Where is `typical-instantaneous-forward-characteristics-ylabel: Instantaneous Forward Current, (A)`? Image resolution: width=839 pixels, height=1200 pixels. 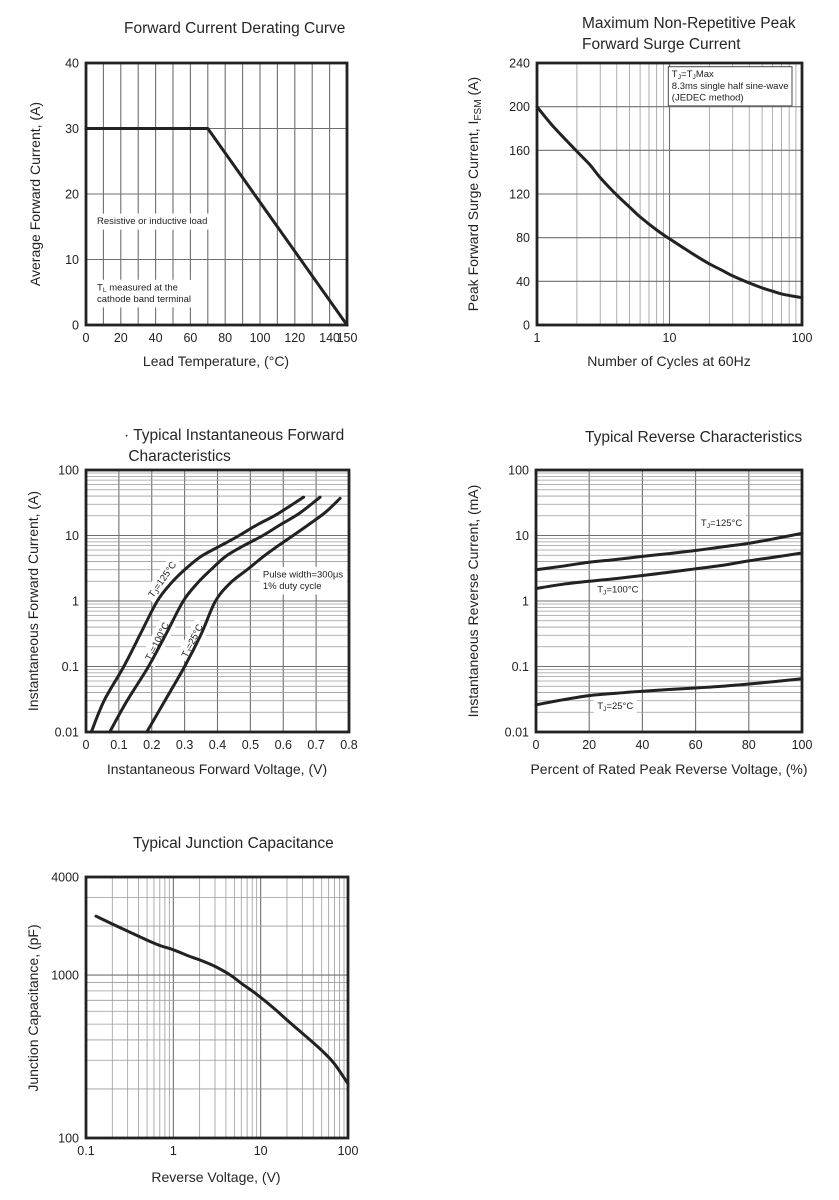 typical-instantaneous-forward-characteristics-ylabel: Instantaneous Forward Current, (A) is located at coordinates (33, 601).